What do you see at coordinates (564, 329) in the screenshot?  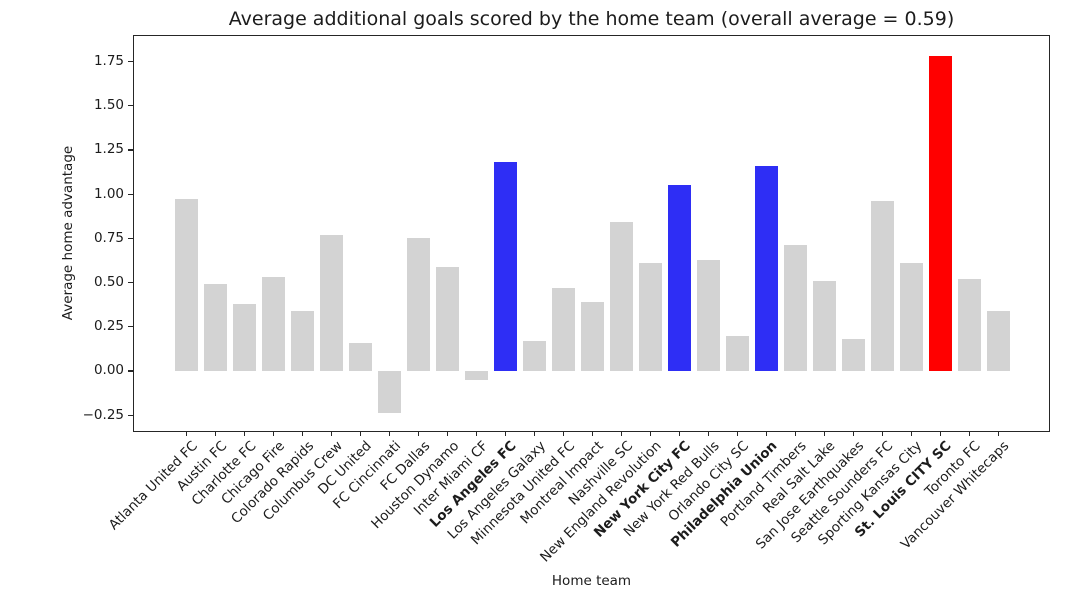 I see `bar-minnesota-united-fc` at bounding box center [564, 329].